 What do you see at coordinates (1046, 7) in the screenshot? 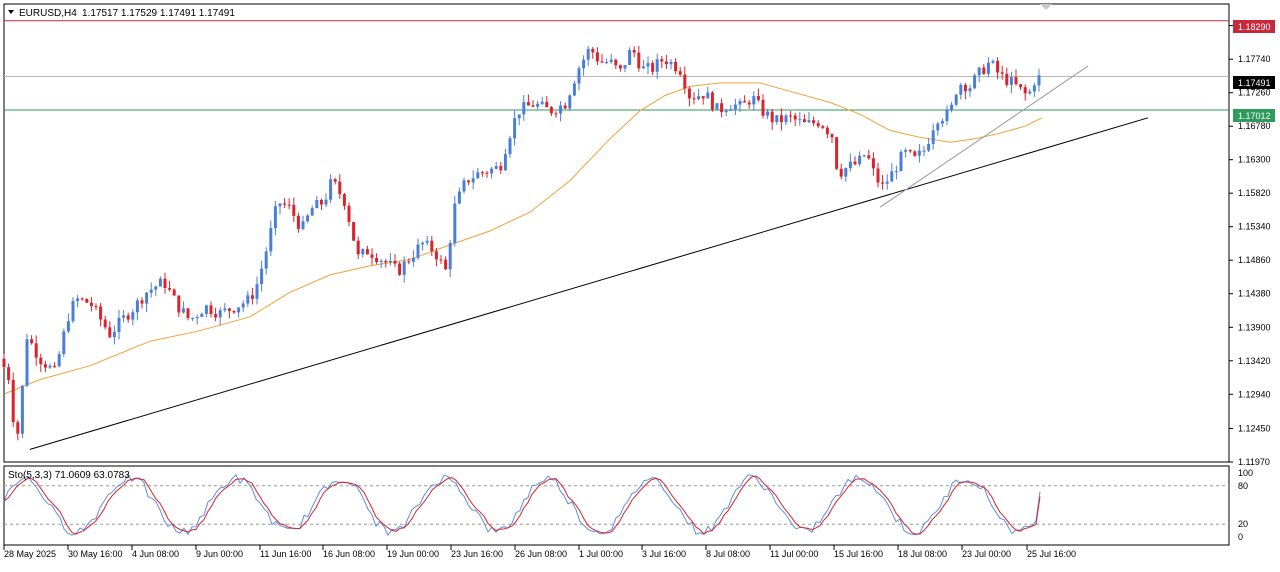
I see `scroll-shift-marker-icon` at bounding box center [1046, 7].